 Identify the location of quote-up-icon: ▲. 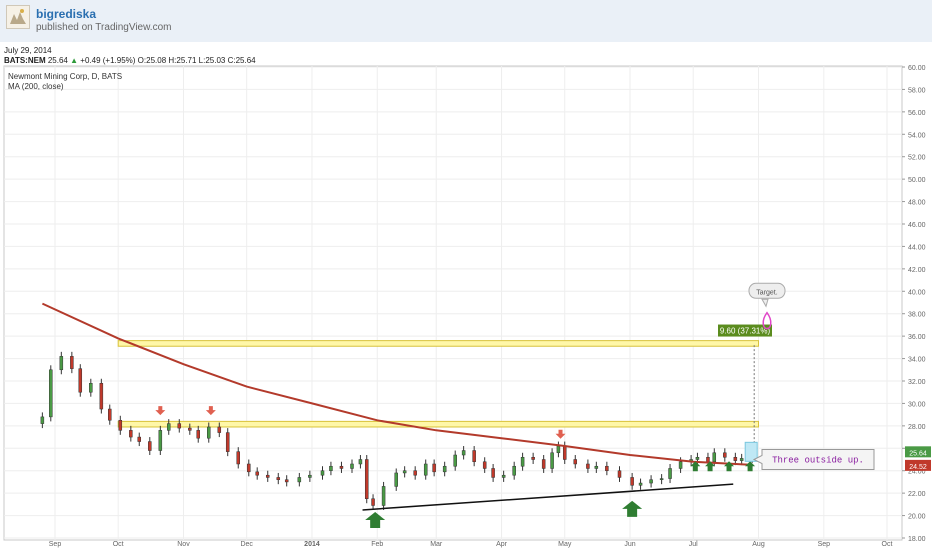
(74, 60).